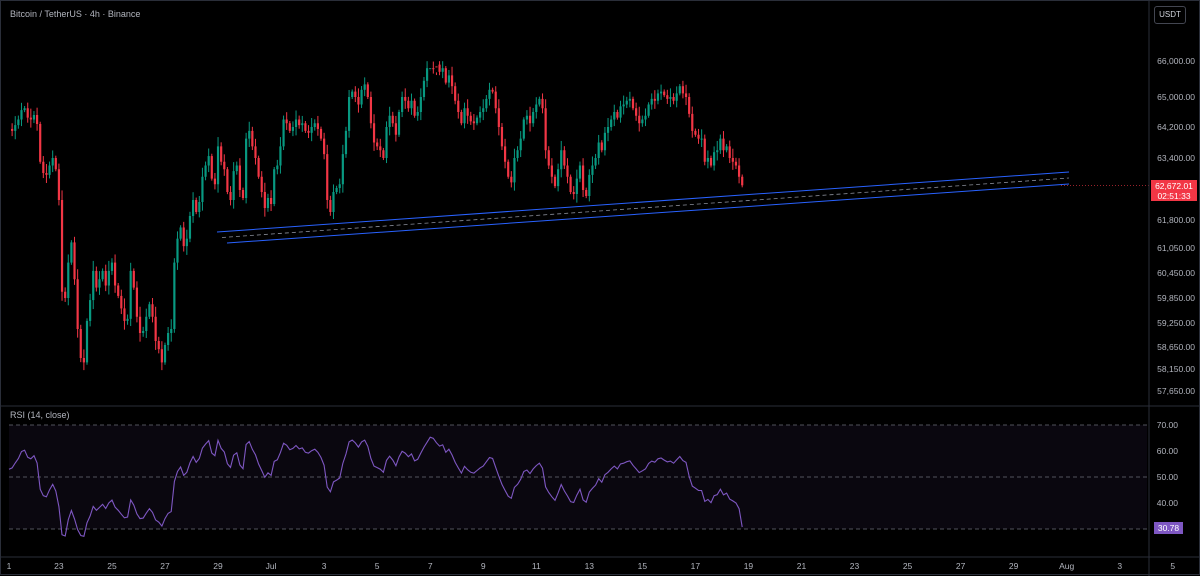 This screenshot has width=1200, height=576. What do you see at coordinates (112, 566) in the screenshot?
I see `time-axis-label: 25` at bounding box center [112, 566].